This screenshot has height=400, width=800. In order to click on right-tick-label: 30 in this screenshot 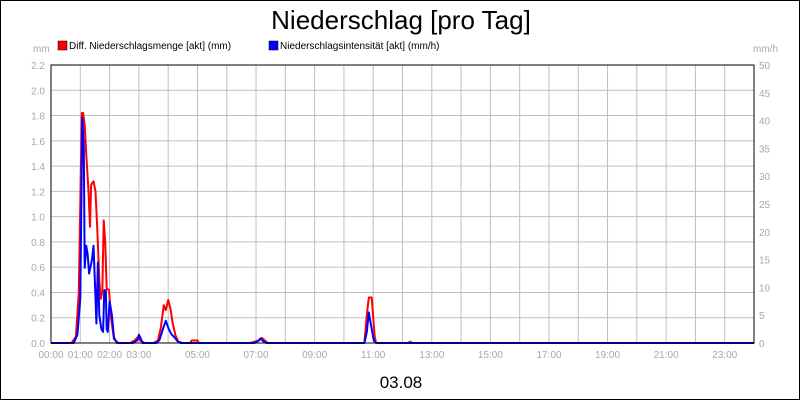, I will do `click(765, 177)`.